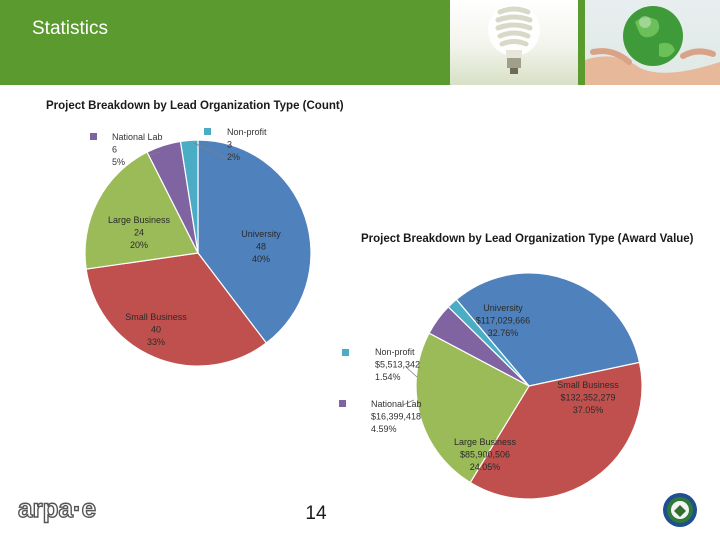  Describe the element at coordinates (680, 510) in the screenshot. I see `doe-seal-icon` at that location.